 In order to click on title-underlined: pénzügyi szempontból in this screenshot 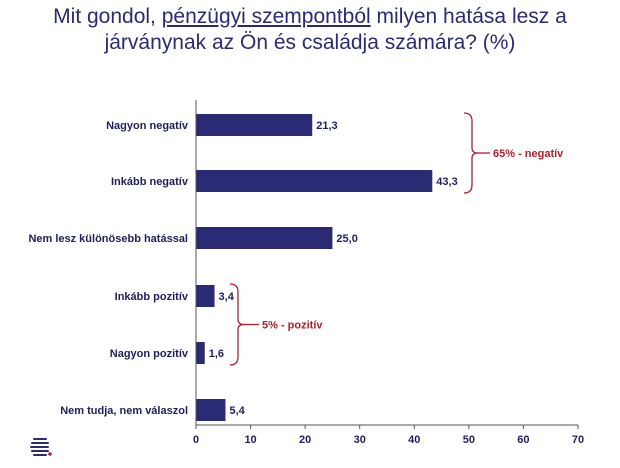, I will do `click(266, 16)`.